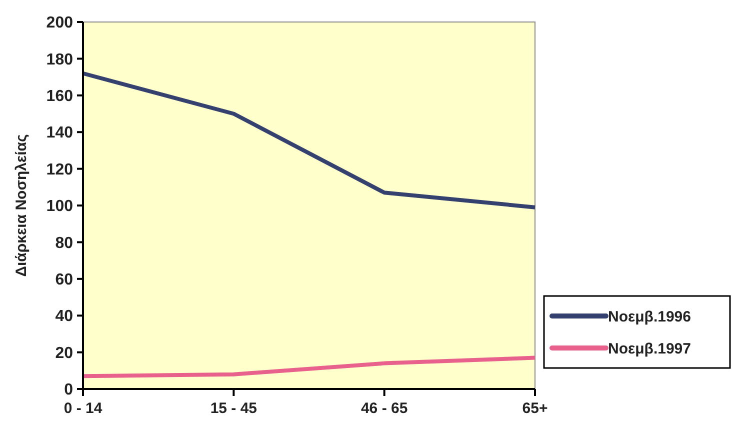 The width and height of the screenshot is (733, 426). Describe the element at coordinates (64, 353) in the screenshot. I see `y-tick-label: 20` at that location.